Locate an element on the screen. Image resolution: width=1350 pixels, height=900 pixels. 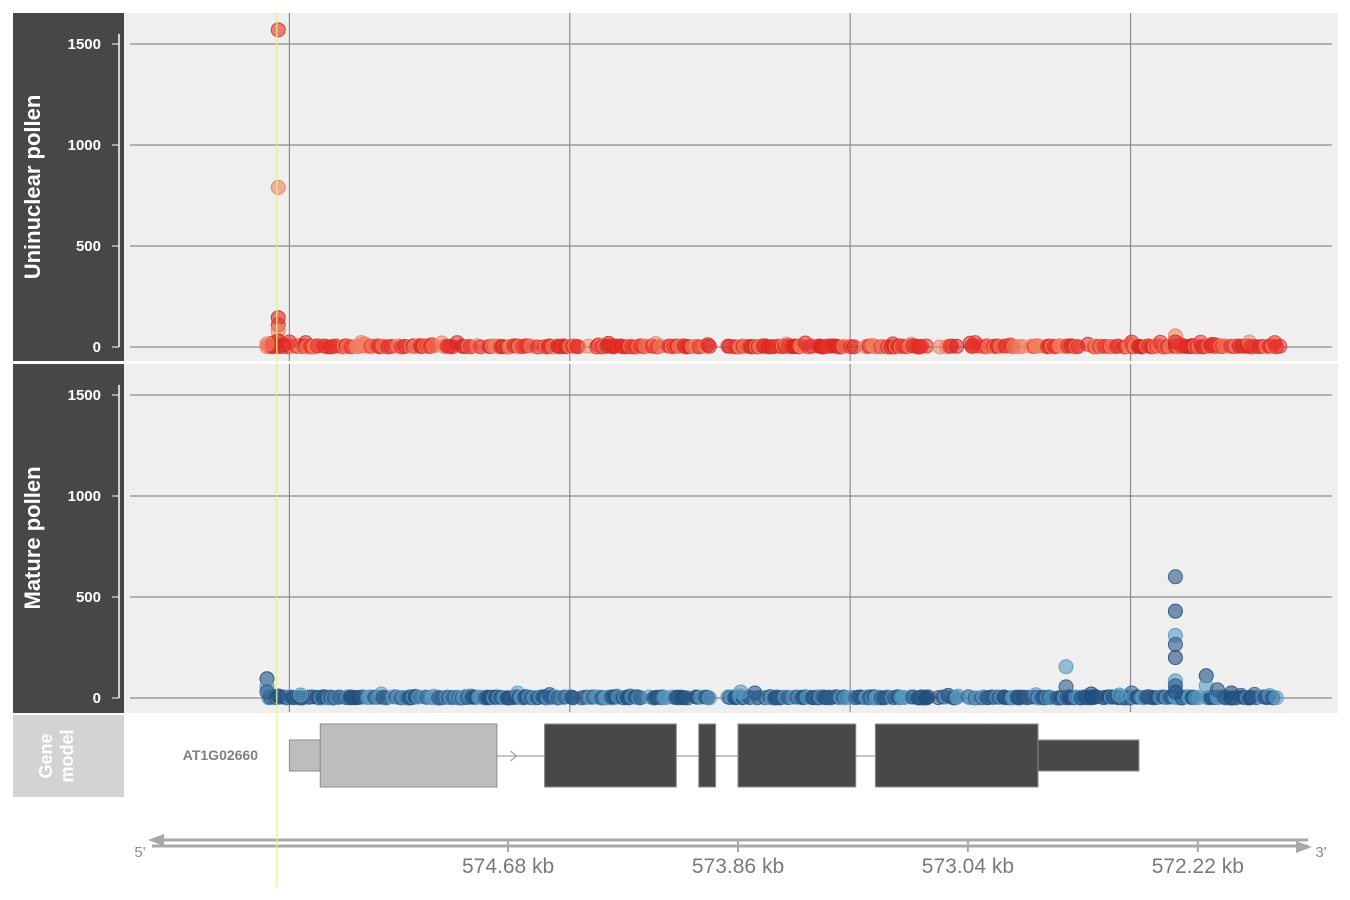
x-axis-end-label: 3' is located at coordinates (1320, 852).